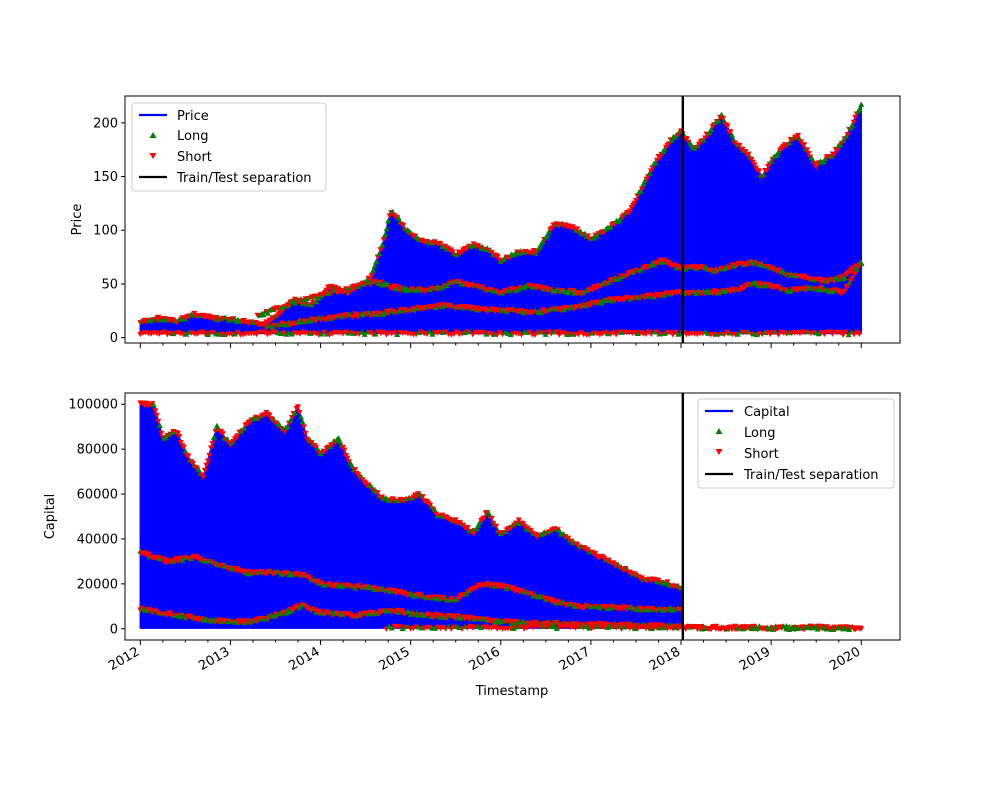 This screenshot has height=800, width=1000. Describe the element at coordinates (96, 517) in the screenshot. I see `capital-y-ticks: 0 20000 40000 60000 80000 100000` at that location.